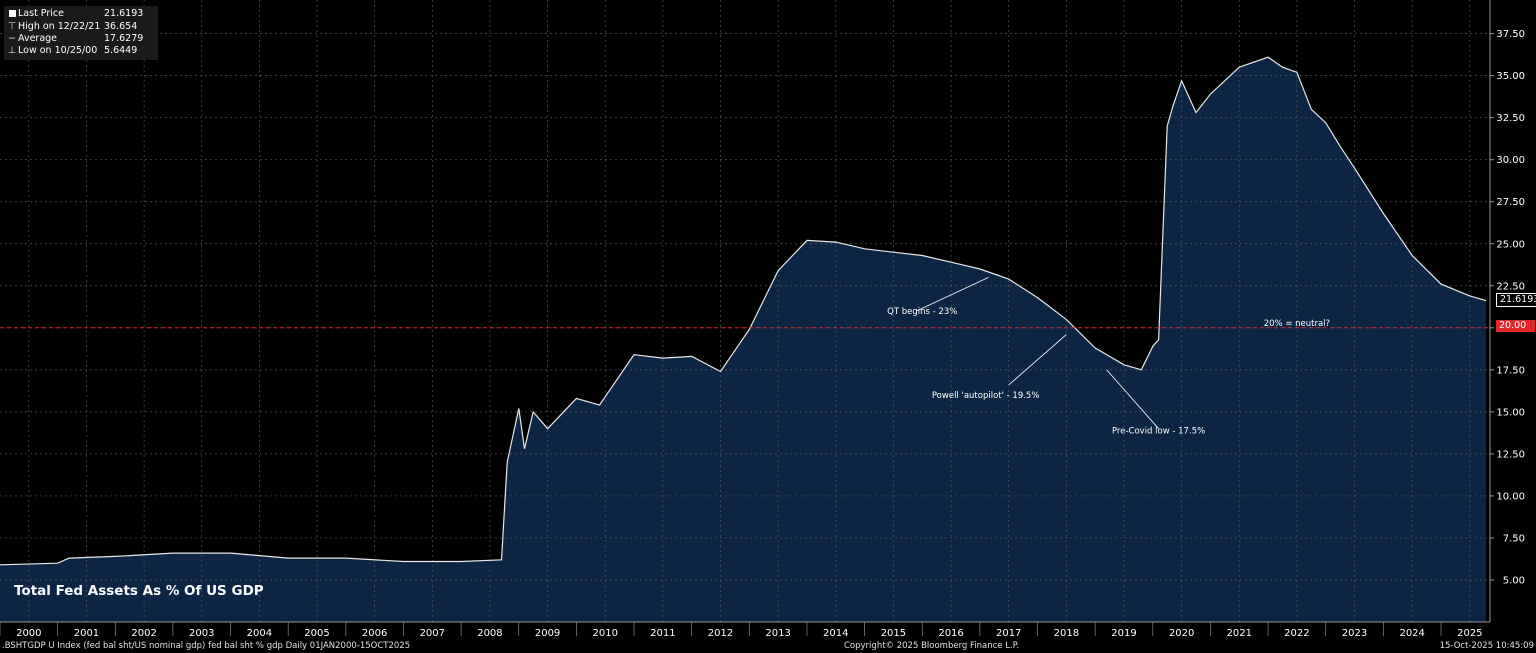 This screenshot has width=1536, height=653. What do you see at coordinates (1515, 326) in the screenshot?
I see `threshold-chip: 20.00` at bounding box center [1515, 326].